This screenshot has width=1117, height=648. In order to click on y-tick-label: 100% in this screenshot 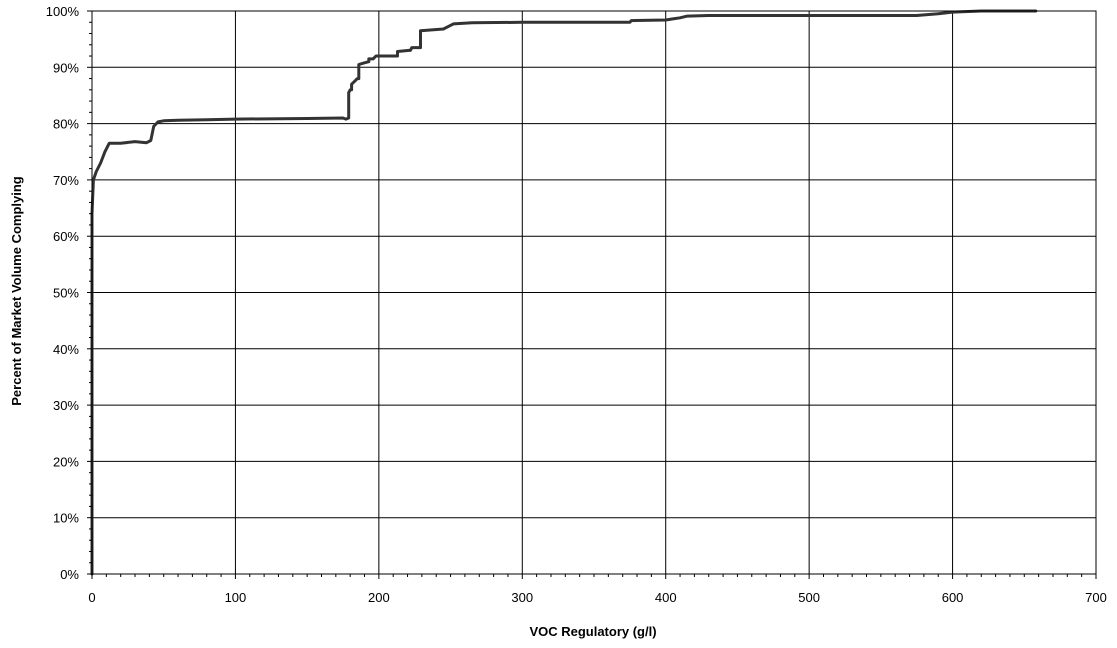, I will do `click(63, 11)`.